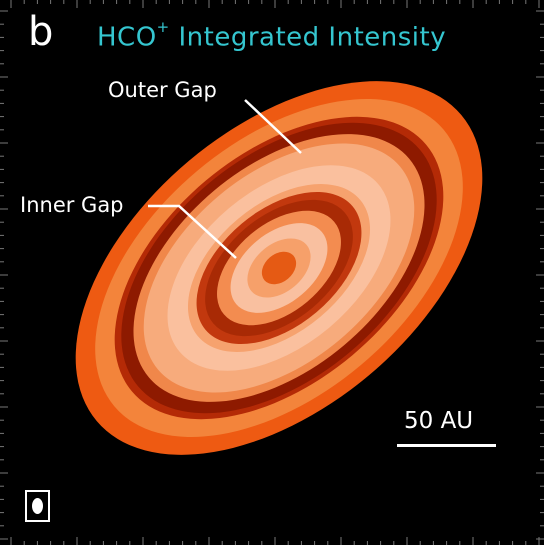  What do you see at coordinates (273, 126) in the screenshot?
I see `outer-gap-pointer` at bounding box center [273, 126].